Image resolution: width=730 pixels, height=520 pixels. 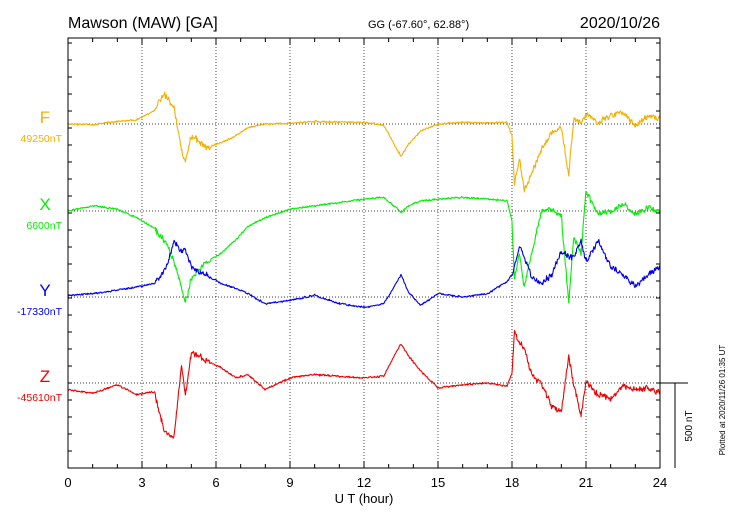 I want to click on plotted-timestamp: Plotted at 2020/11/26 01:35 UT, so click(x=722, y=400).